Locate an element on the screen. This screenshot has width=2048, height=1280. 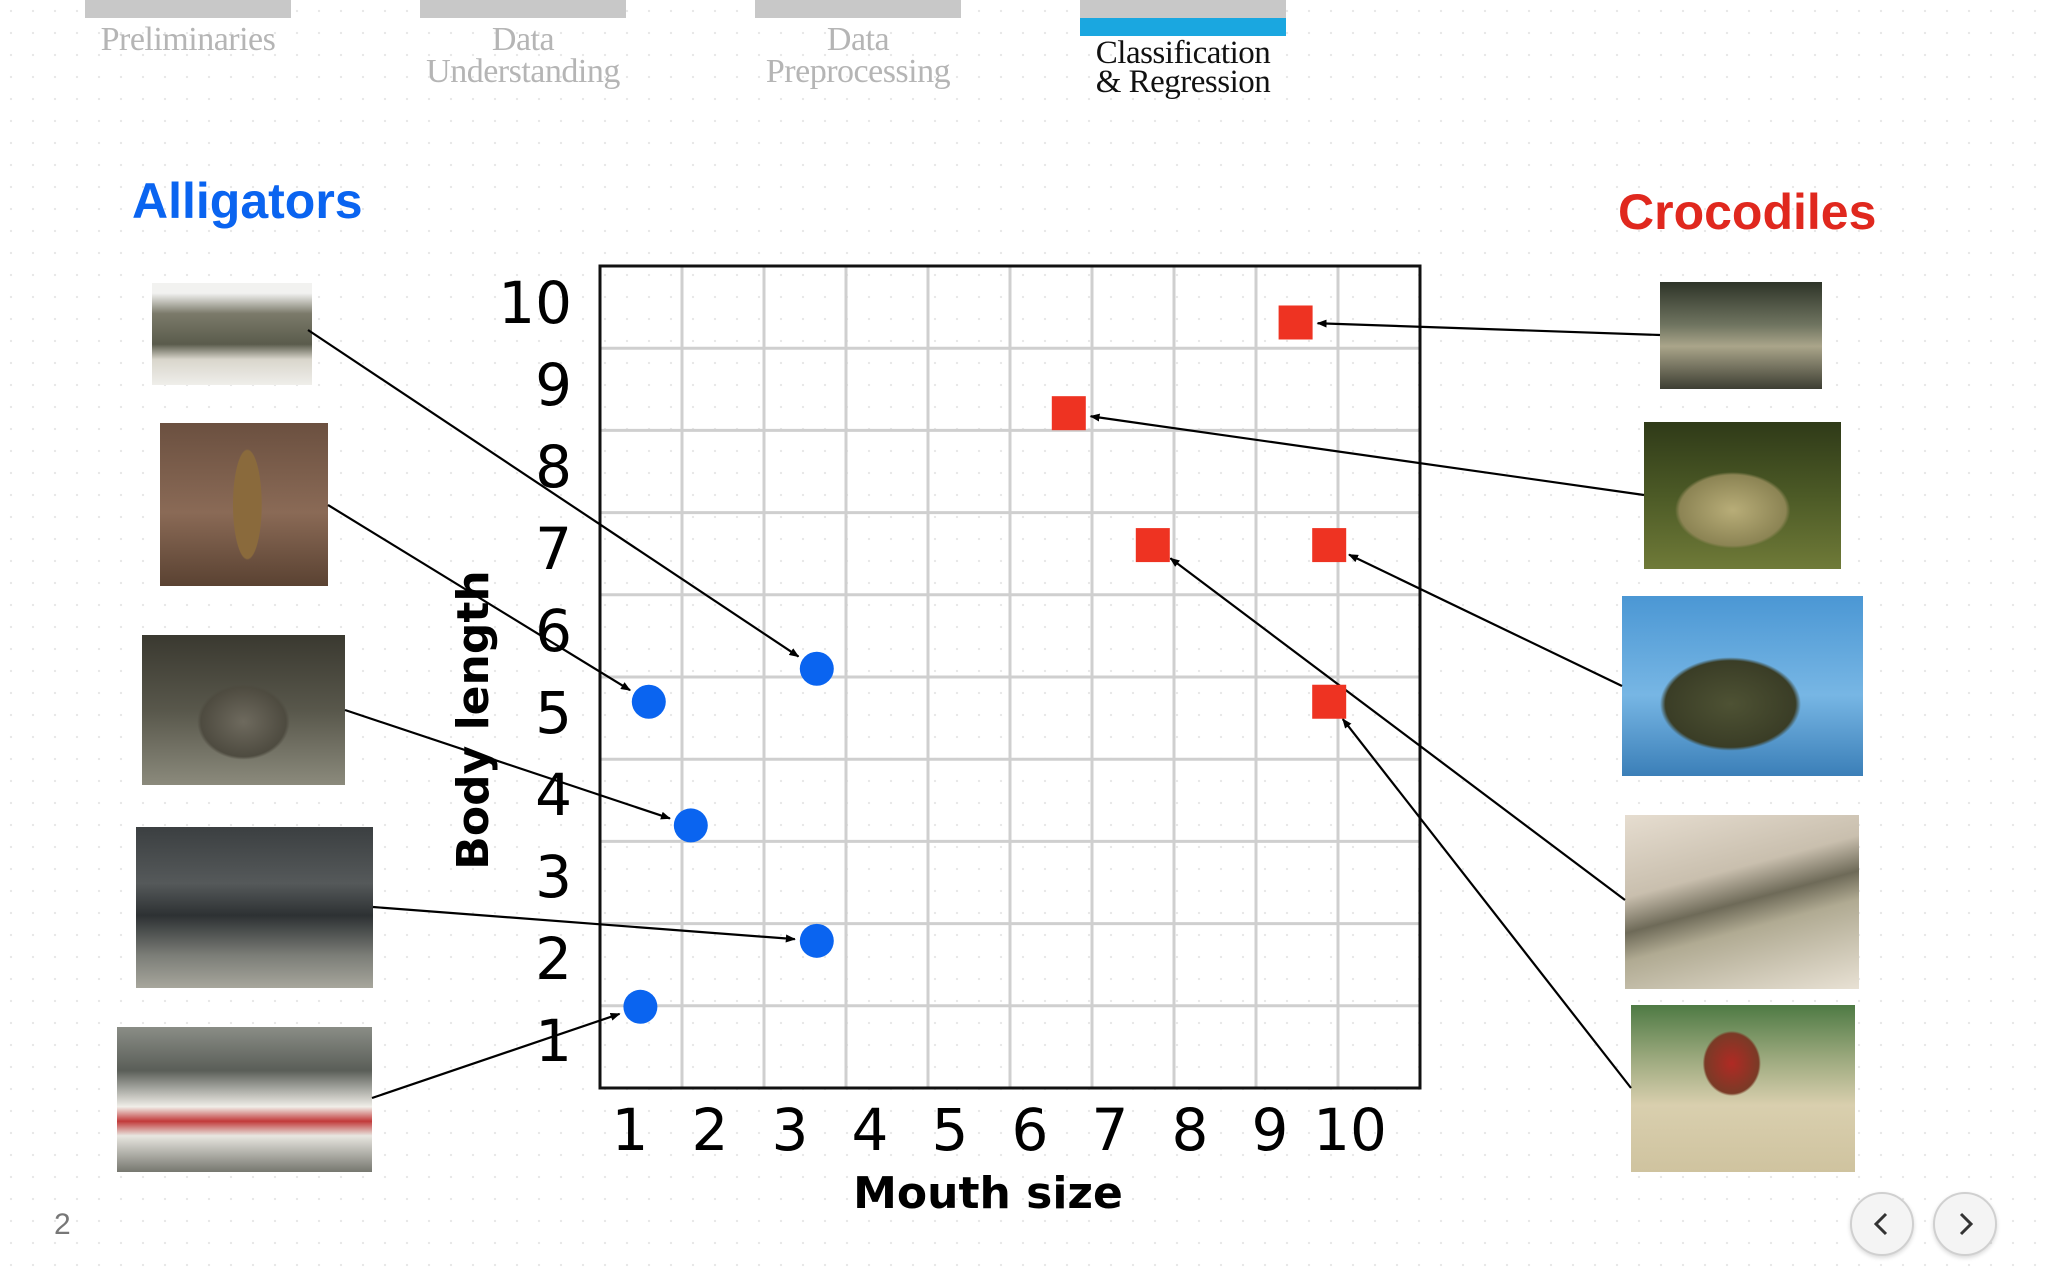
tab-data-preprocessing: Data Preprocessing is located at coordinates (858, 45).